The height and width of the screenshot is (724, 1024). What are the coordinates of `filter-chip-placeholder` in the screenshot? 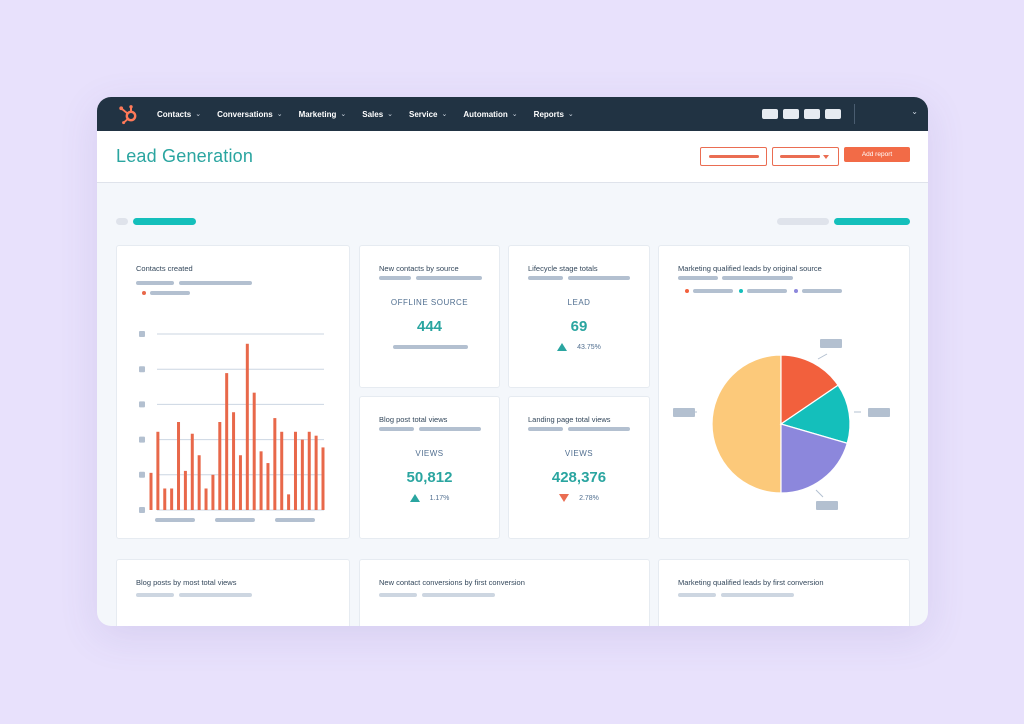 It's located at (122, 221).